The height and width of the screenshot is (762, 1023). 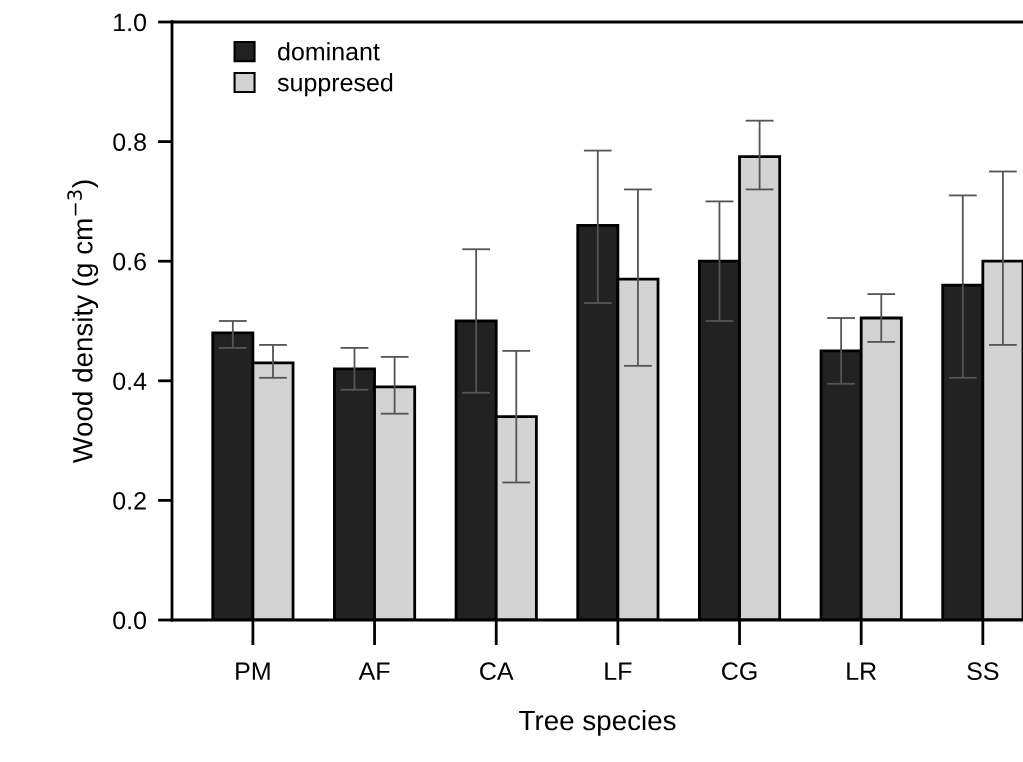 I want to click on x-tick-label: CA, so click(x=497, y=671).